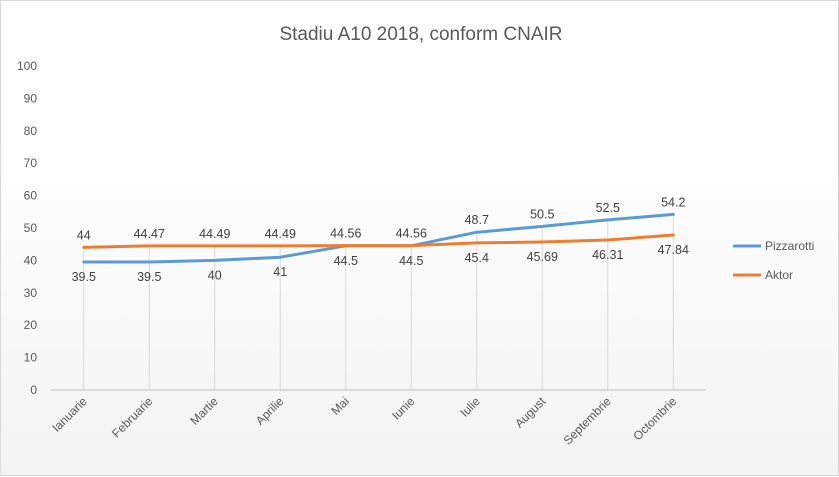  Describe the element at coordinates (31, 228) in the screenshot. I see `y-tick-label: 50` at that location.